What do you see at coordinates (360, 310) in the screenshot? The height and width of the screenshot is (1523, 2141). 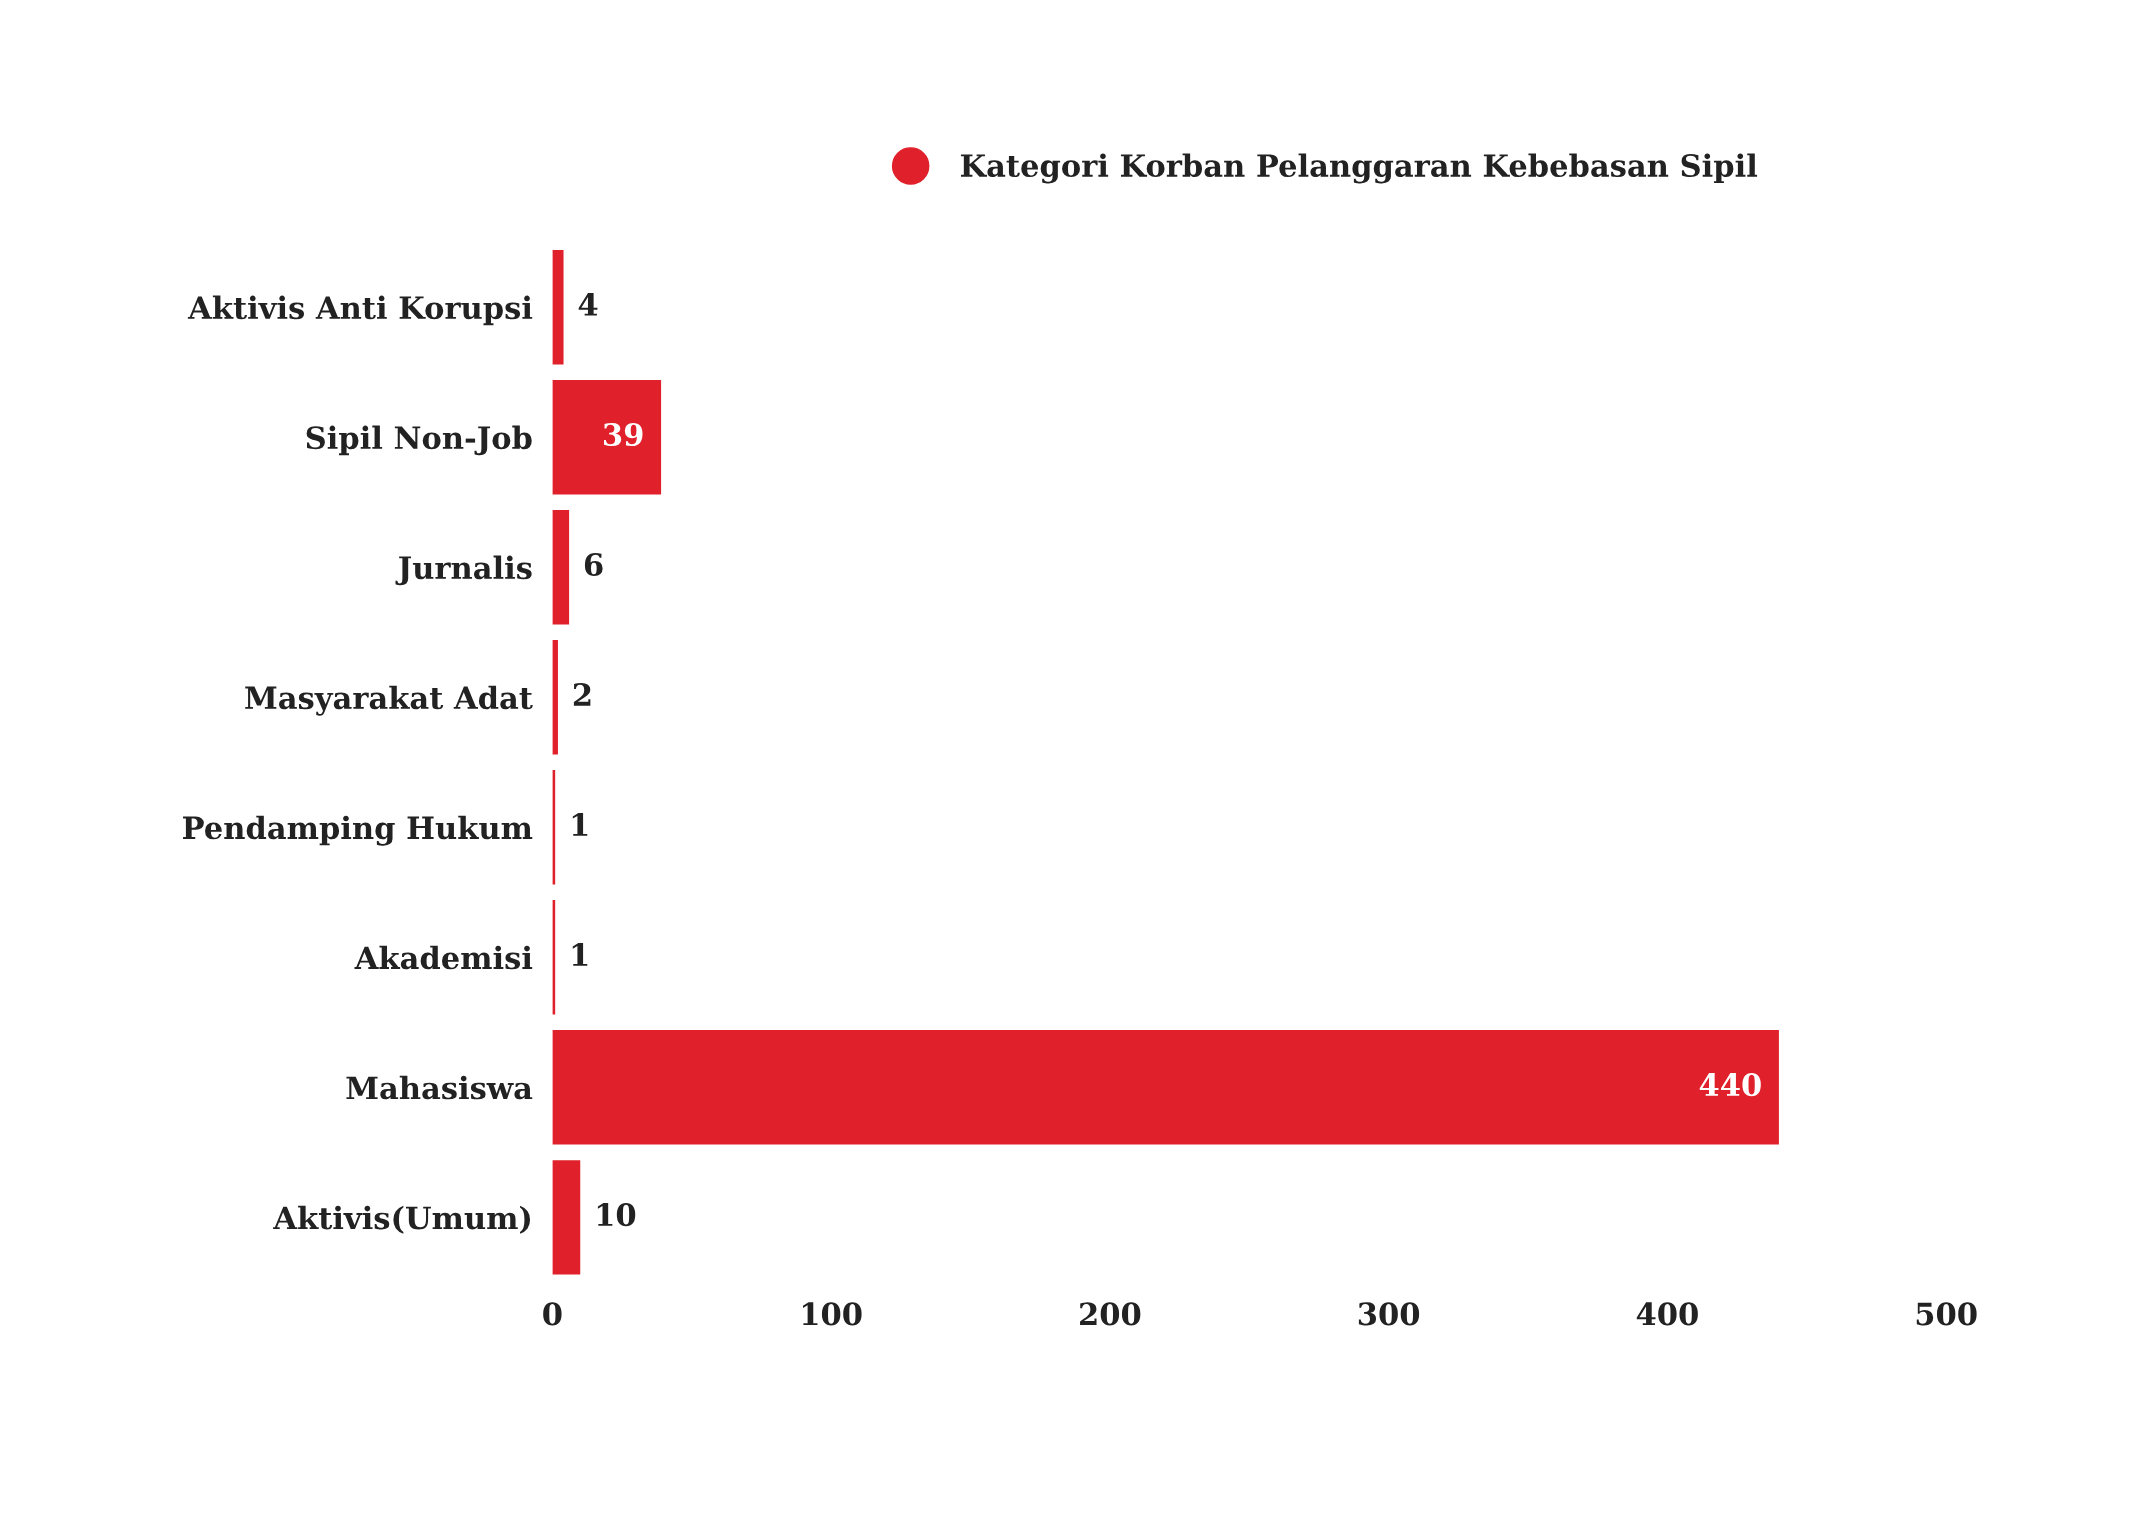 I see `y-tick-label: Aktivis Anti Korupsi` at bounding box center [360, 310].